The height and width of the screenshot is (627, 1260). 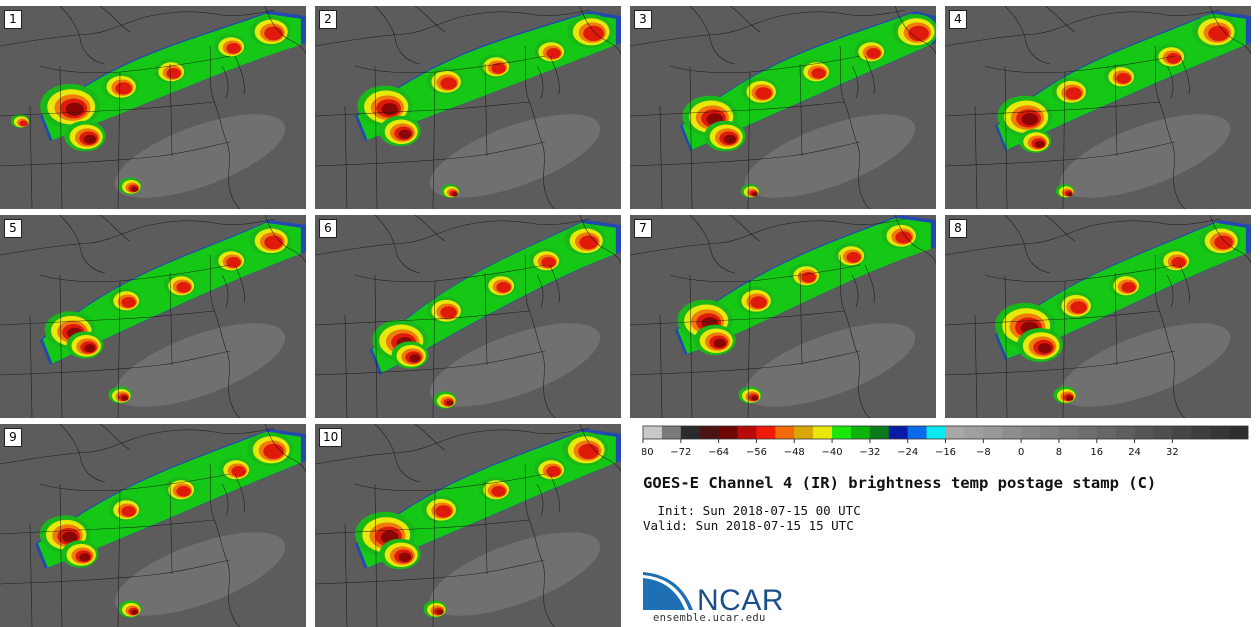 What do you see at coordinates (1059, 452) in the screenshot?
I see `colorbar-tick-label: 8` at bounding box center [1059, 452].